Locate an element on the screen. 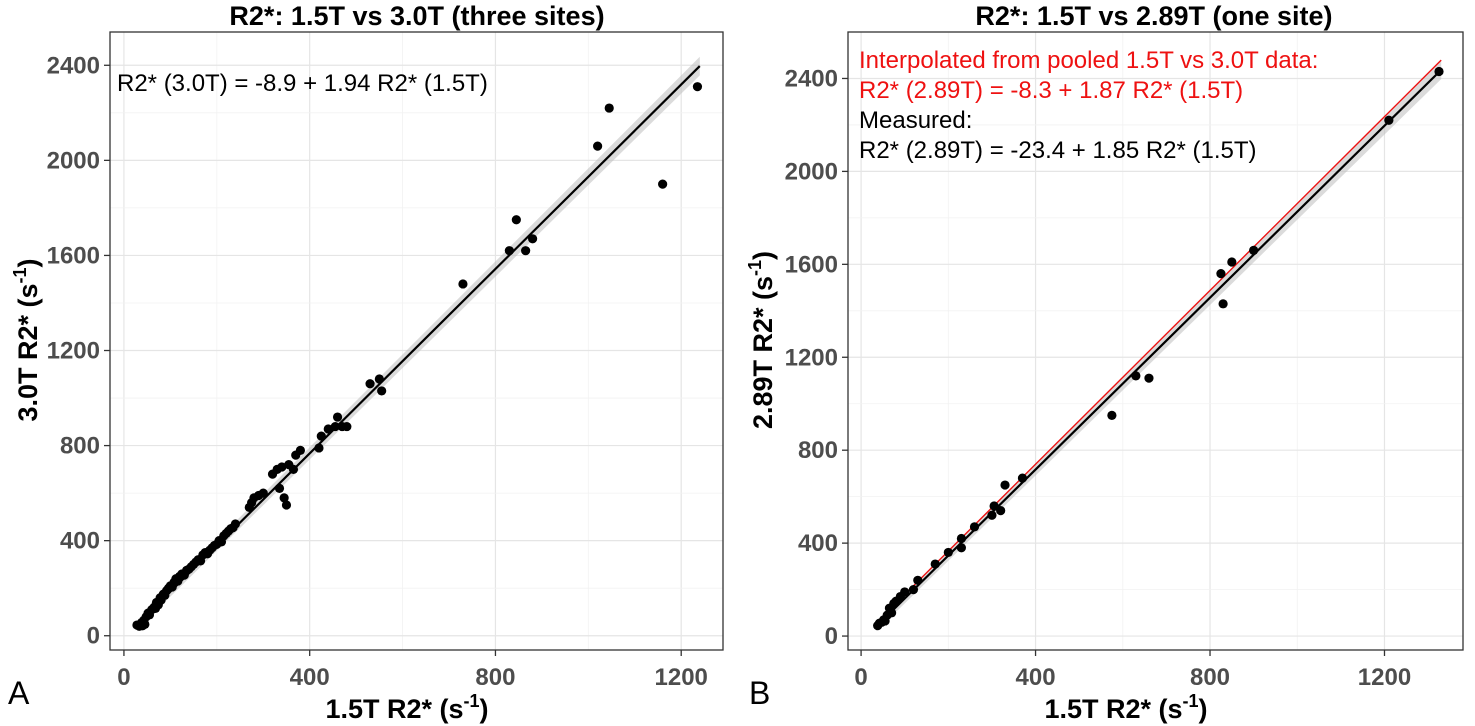  panel-a-y-ticks: 0 400 800 1200 1600 2000 2400 is located at coordinates (78, 351).